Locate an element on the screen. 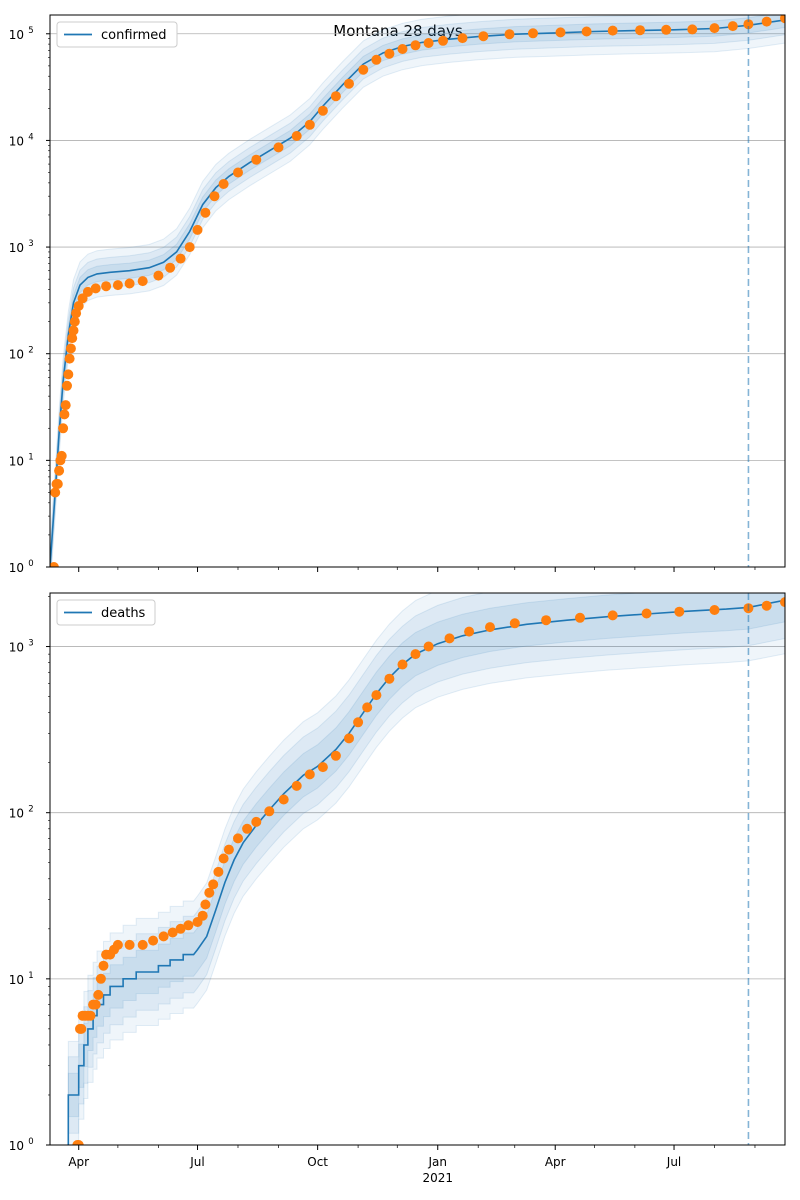 The image size is (800, 1200). legend: deaths is located at coordinates (106, 612).